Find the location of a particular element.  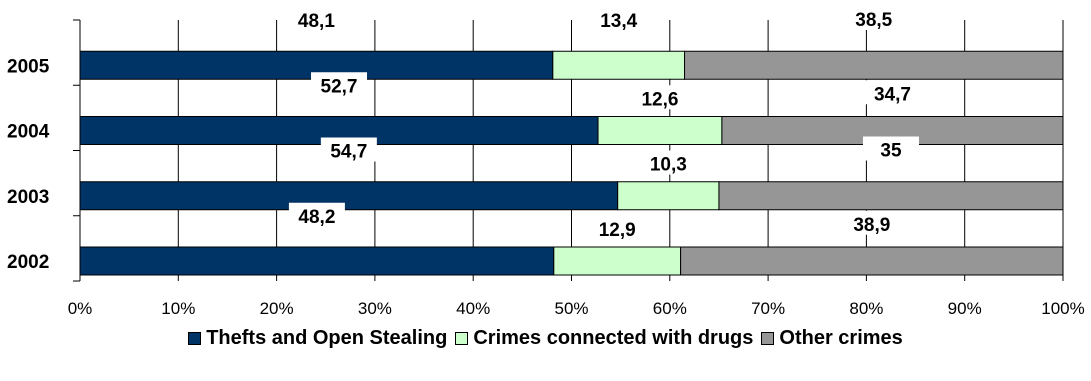

legend-label-drugs: Crimes connected with drugs is located at coordinates (613, 338).